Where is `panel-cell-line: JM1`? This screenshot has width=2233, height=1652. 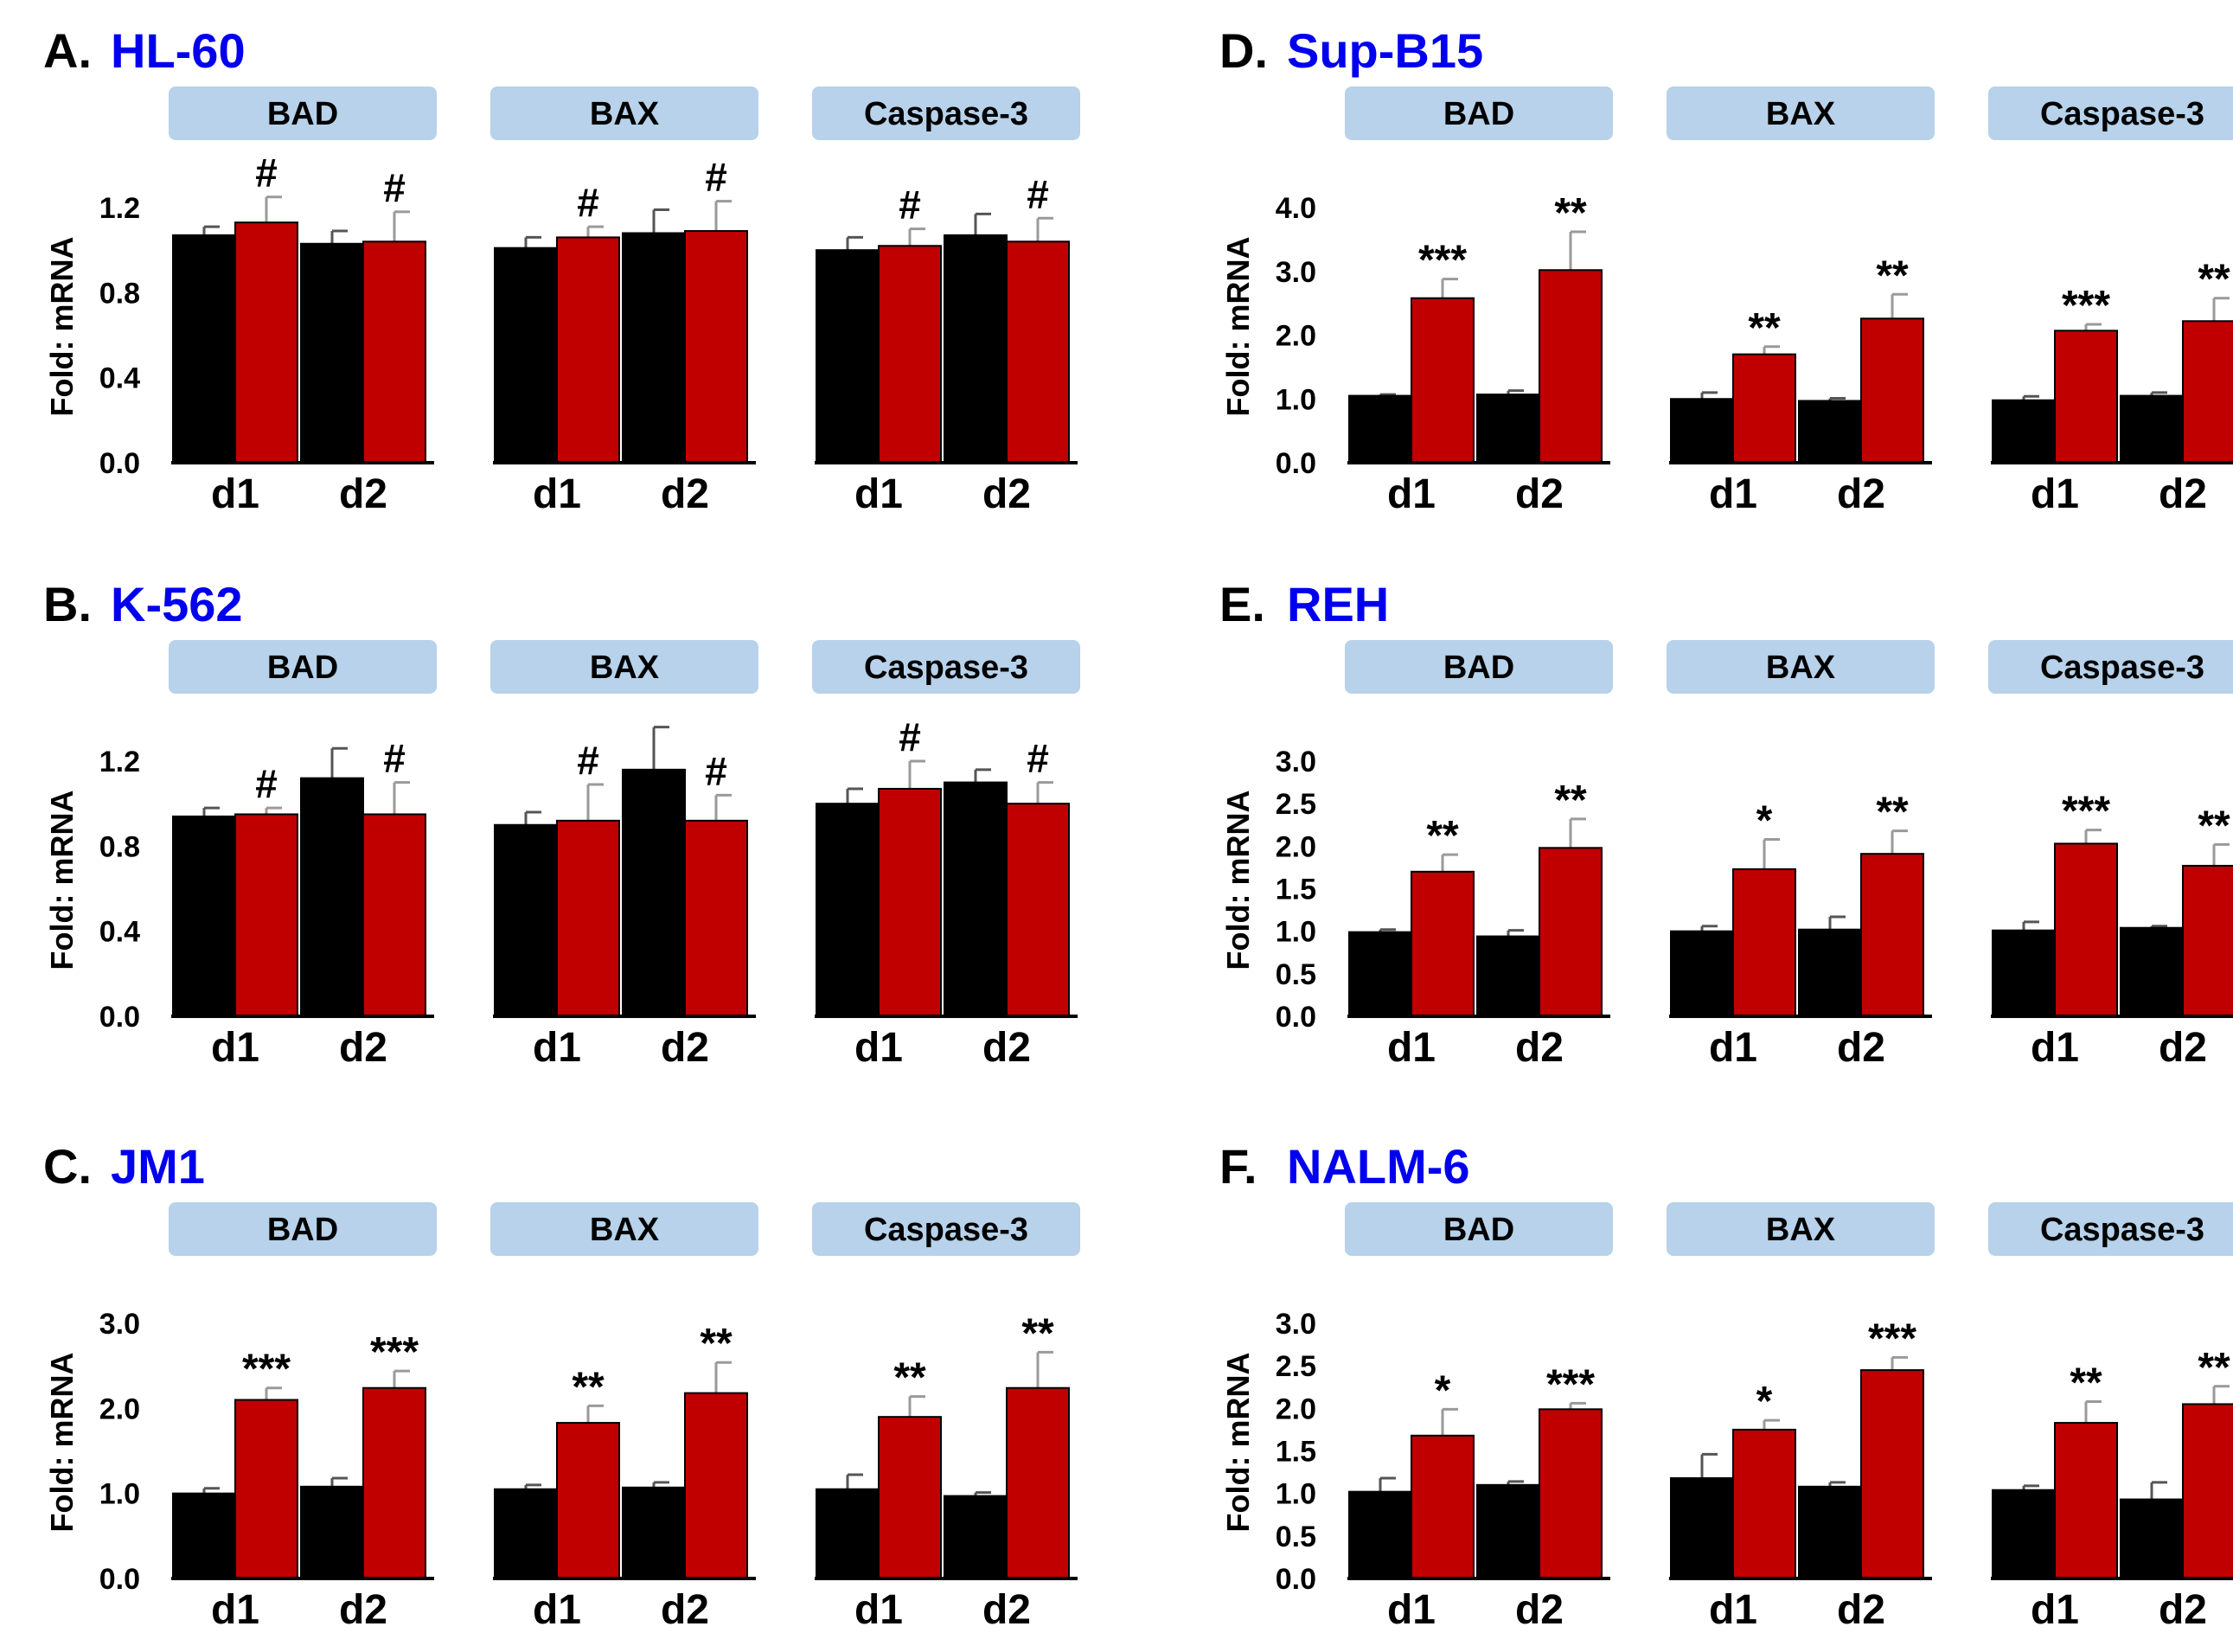 panel-cell-line: JM1 is located at coordinates (158, 1166).